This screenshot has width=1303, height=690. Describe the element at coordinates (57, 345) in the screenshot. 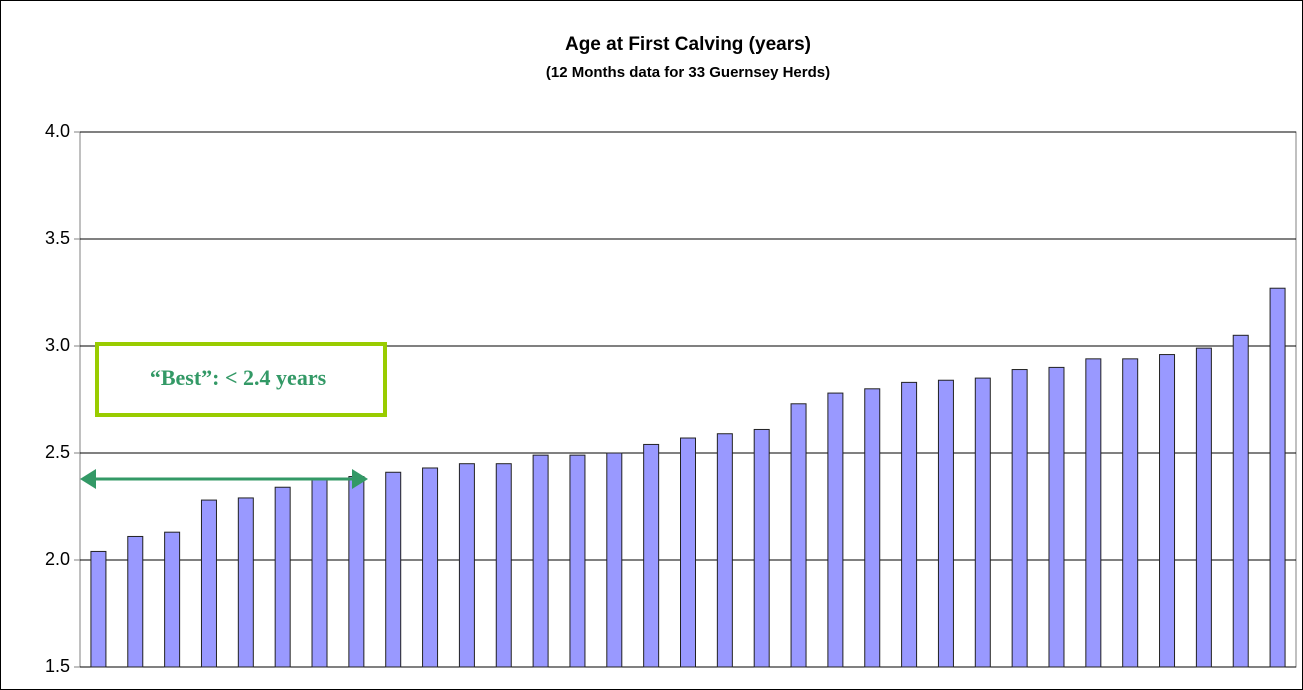

I see `y-tick-label: 3.0` at that location.